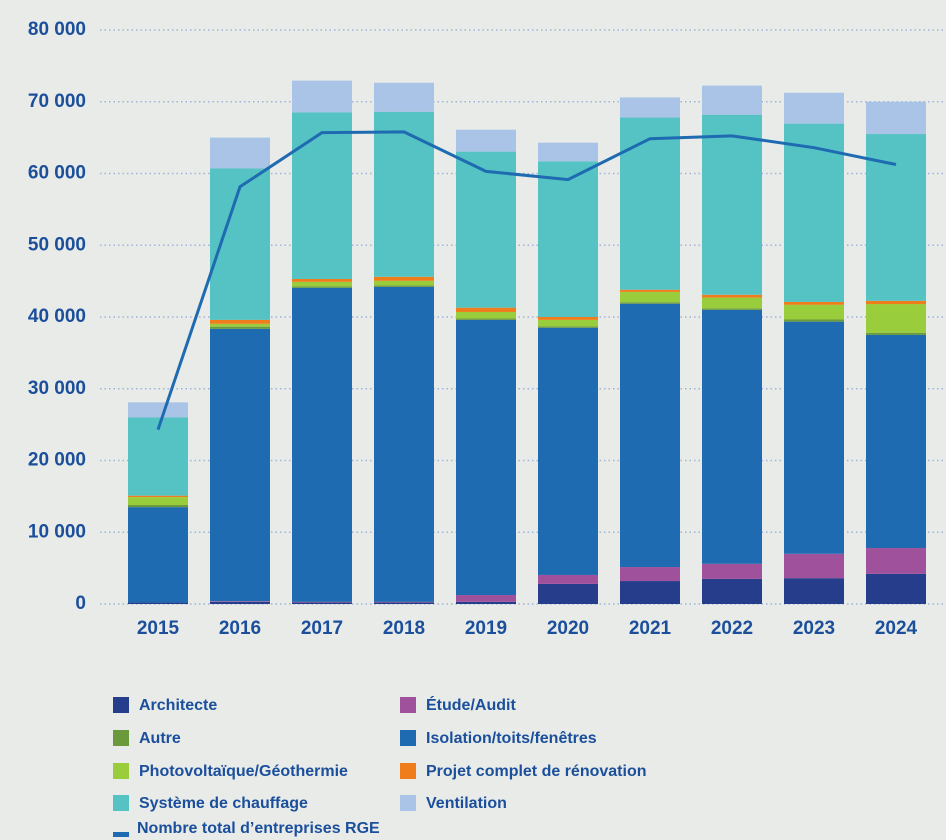 This screenshot has width=946, height=840. Describe the element at coordinates (650, 628) in the screenshot. I see `x-tick-label: 2021` at that location.